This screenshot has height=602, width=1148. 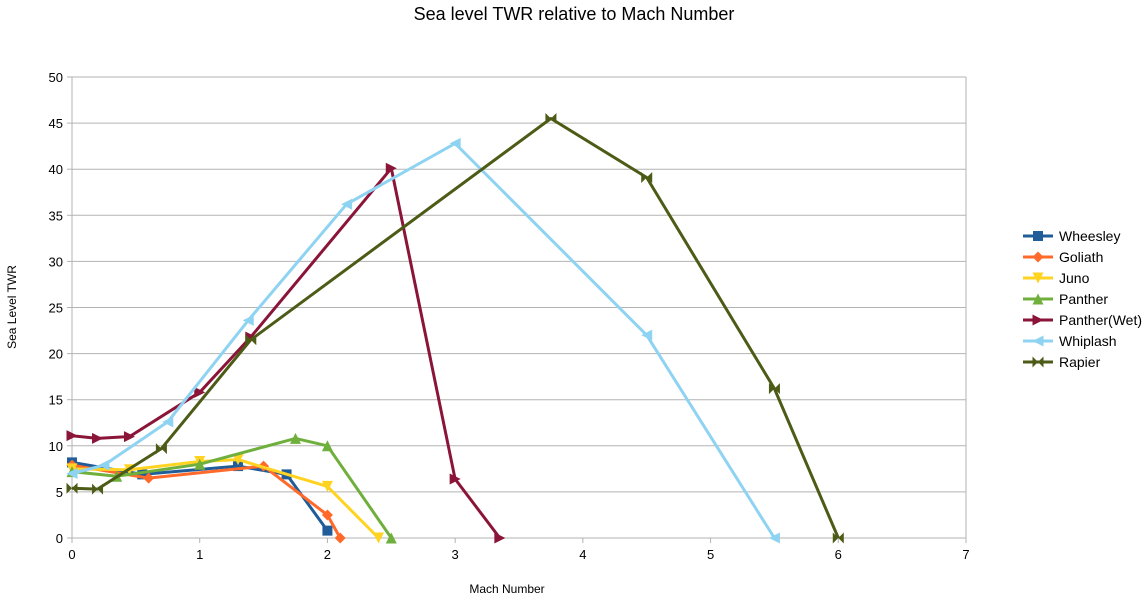 What do you see at coordinates (838, 554) in the screenshot?
I see `x-tick-label: 6` at bounding box center [838, 554].